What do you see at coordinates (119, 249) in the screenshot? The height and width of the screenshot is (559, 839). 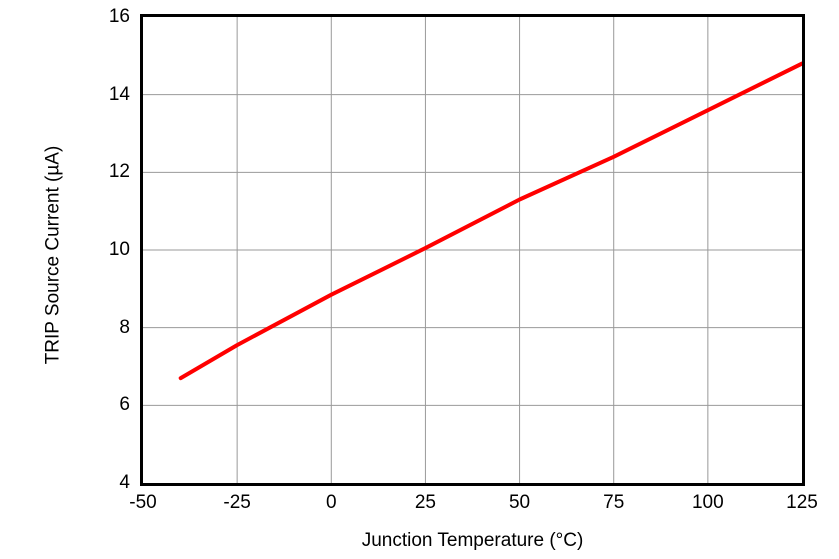 I see `y-tick-label: 10` at bounding box center [119, 249].